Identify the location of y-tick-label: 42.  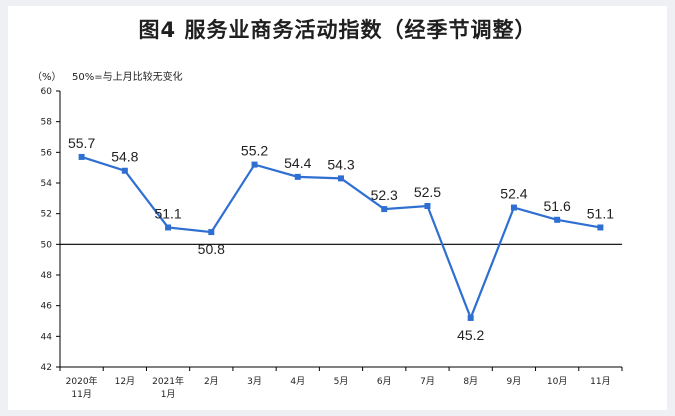
(46, 368).